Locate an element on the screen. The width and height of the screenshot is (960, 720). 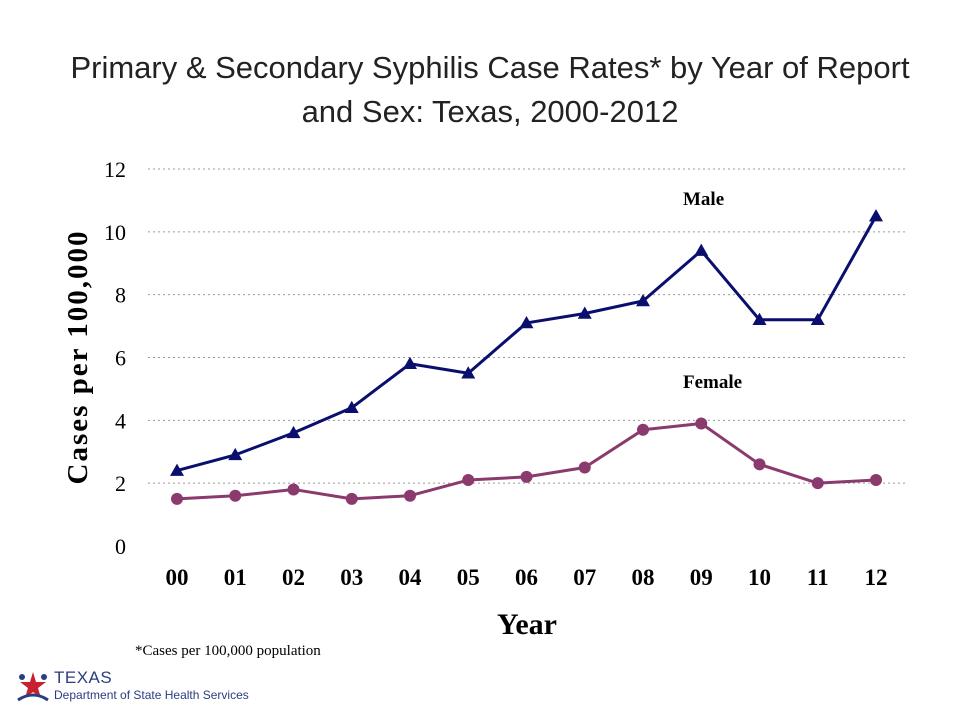
x-tick-label-10: 10 is located at coordinates (759, 577).